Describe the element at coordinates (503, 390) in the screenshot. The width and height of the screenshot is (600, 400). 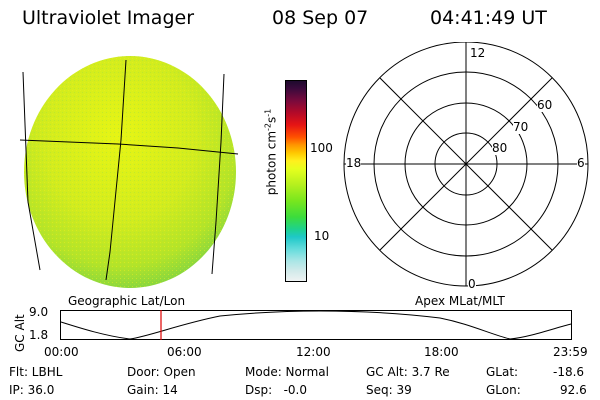
I see `glon-label: GLon:` at that location.